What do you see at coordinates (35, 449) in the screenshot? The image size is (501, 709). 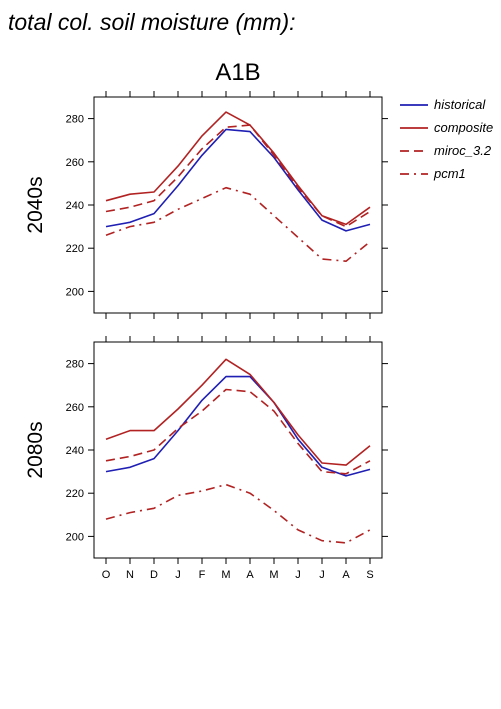 I see `y-axis-label: 2080s` at bounding box center [35, 449].